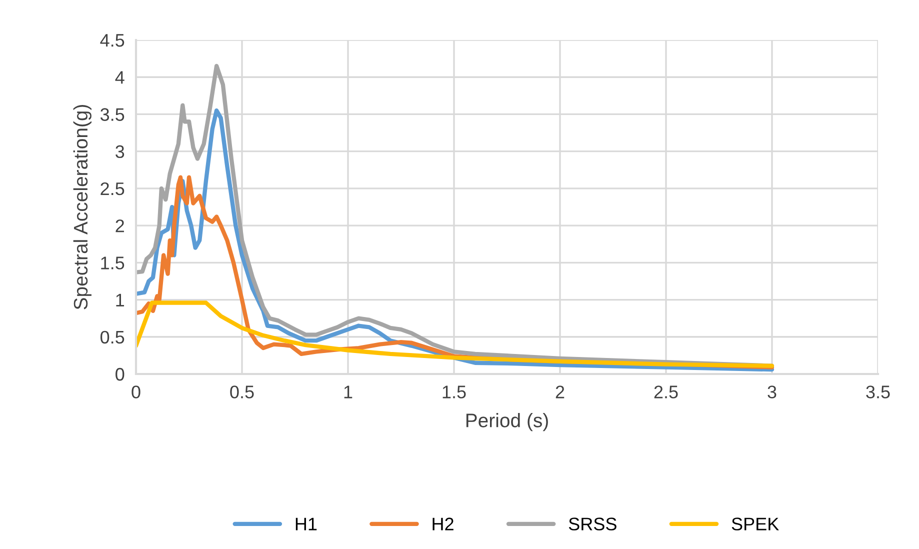  Describe the element at coordinates (119, 77) in the screenshot. I see `y-tick-label: 4` at that location.